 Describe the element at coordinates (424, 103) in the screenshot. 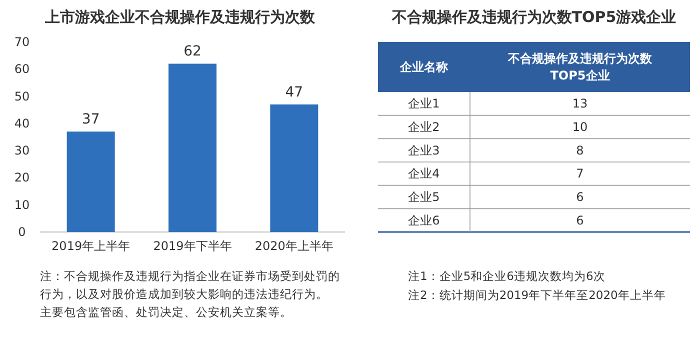

I see `category-label: 企业1` at that location.